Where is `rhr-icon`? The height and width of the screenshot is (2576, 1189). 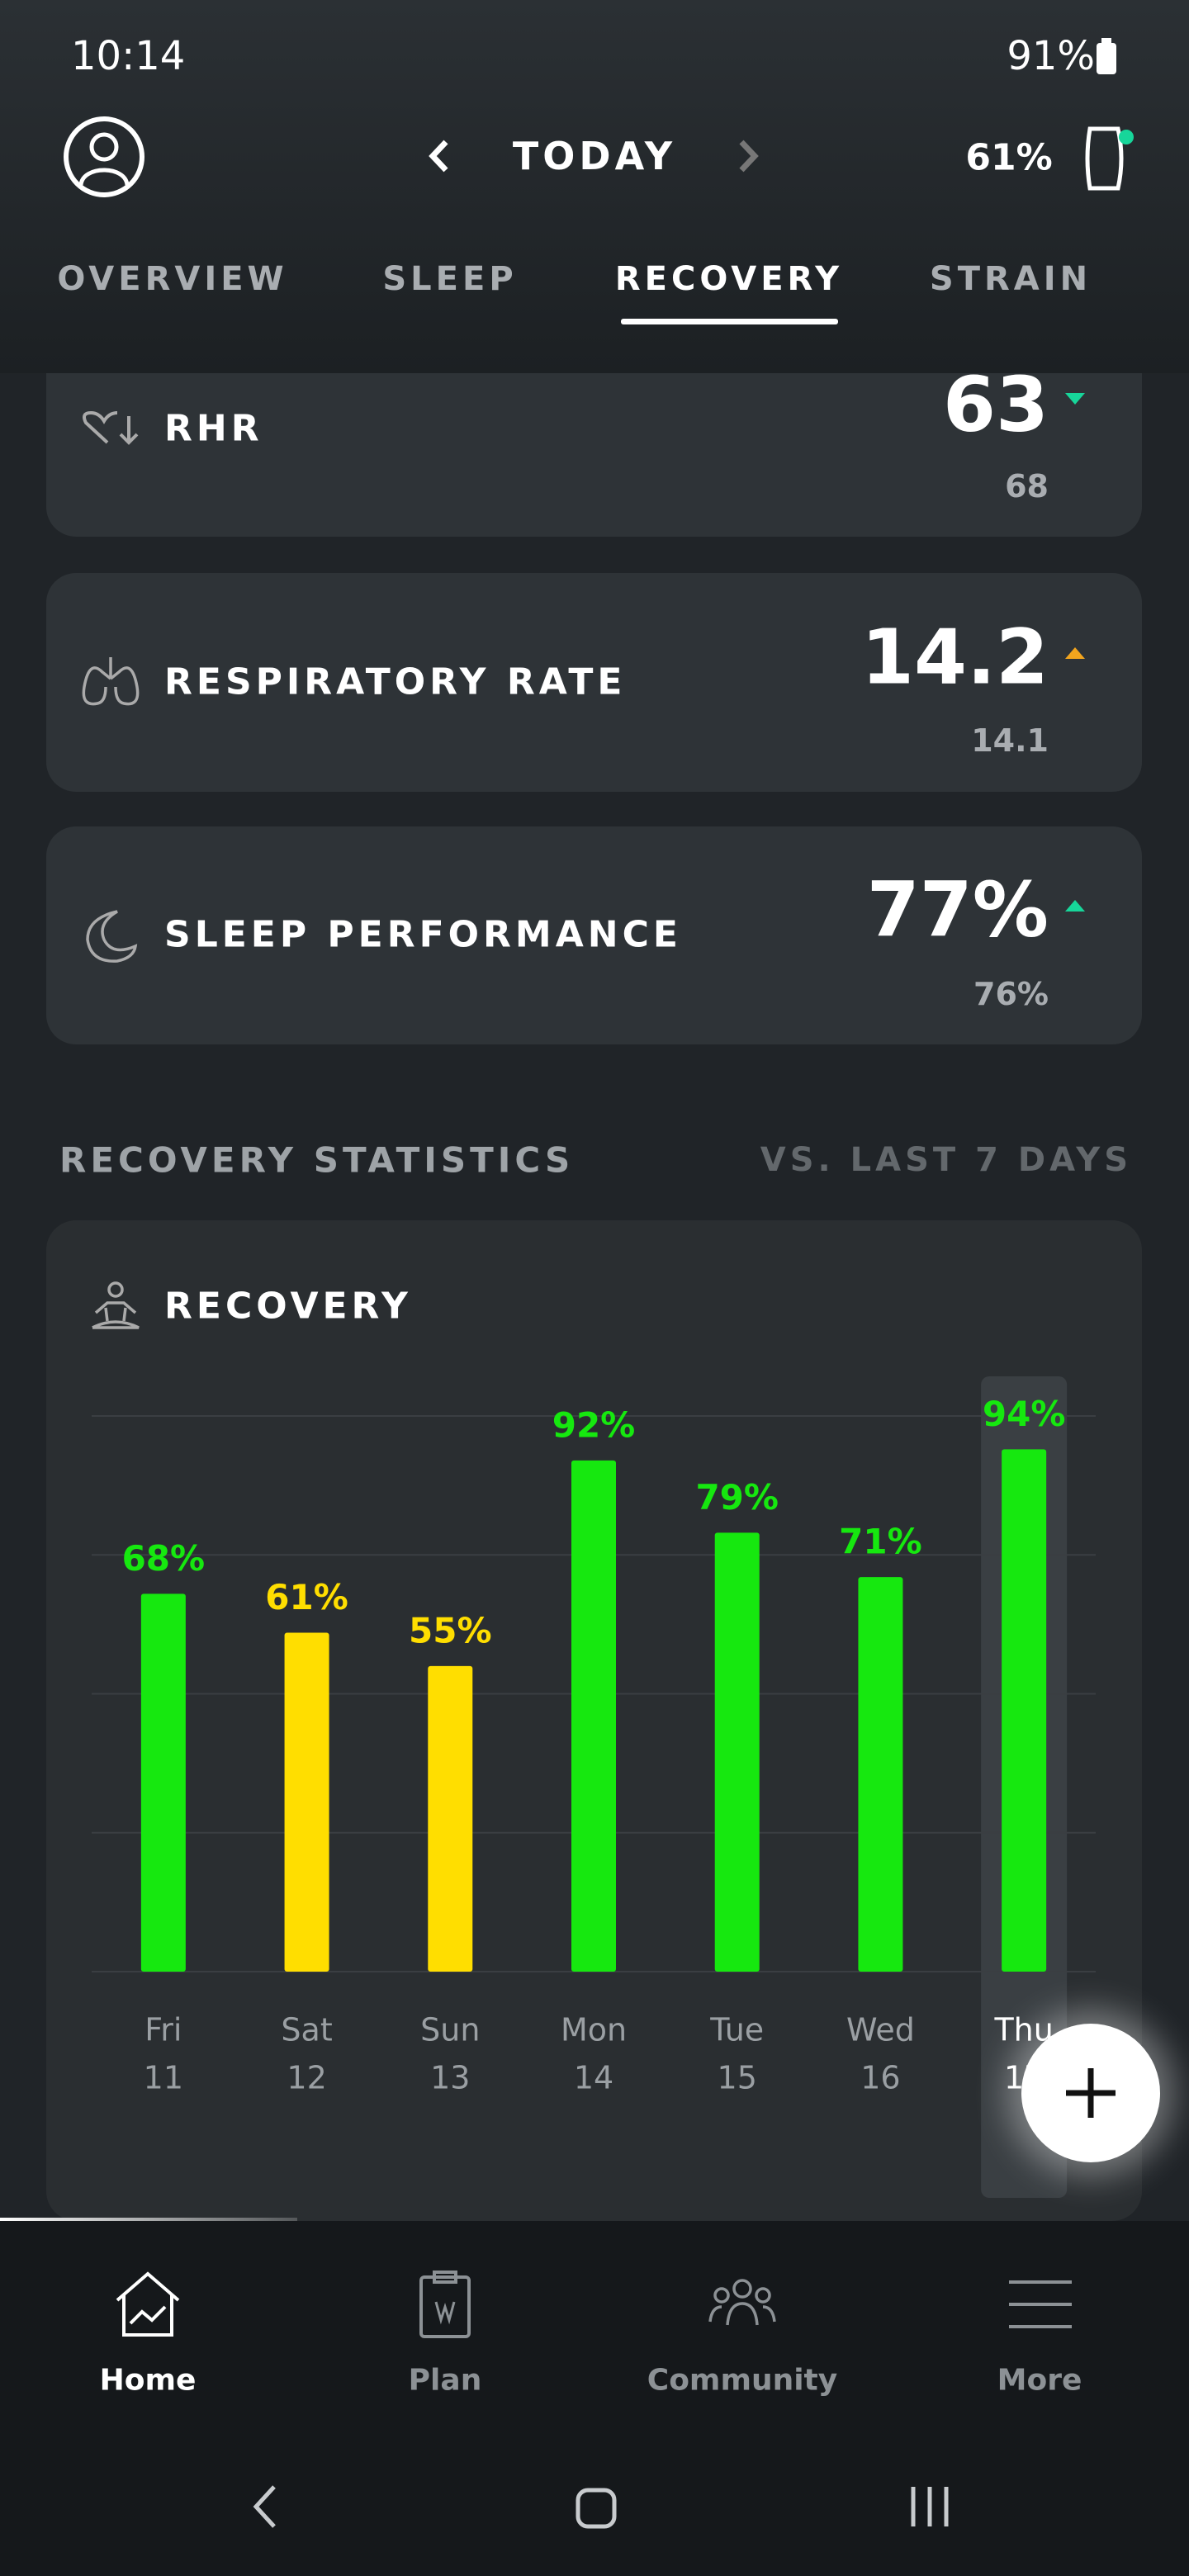
rhr-icon is located at coordinates (111, 427).